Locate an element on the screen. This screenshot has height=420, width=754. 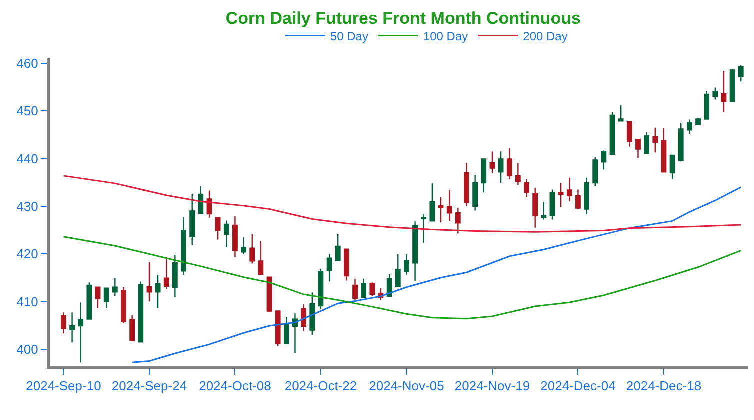
y-tick-label: 400 is located at coordinates (27, 349).